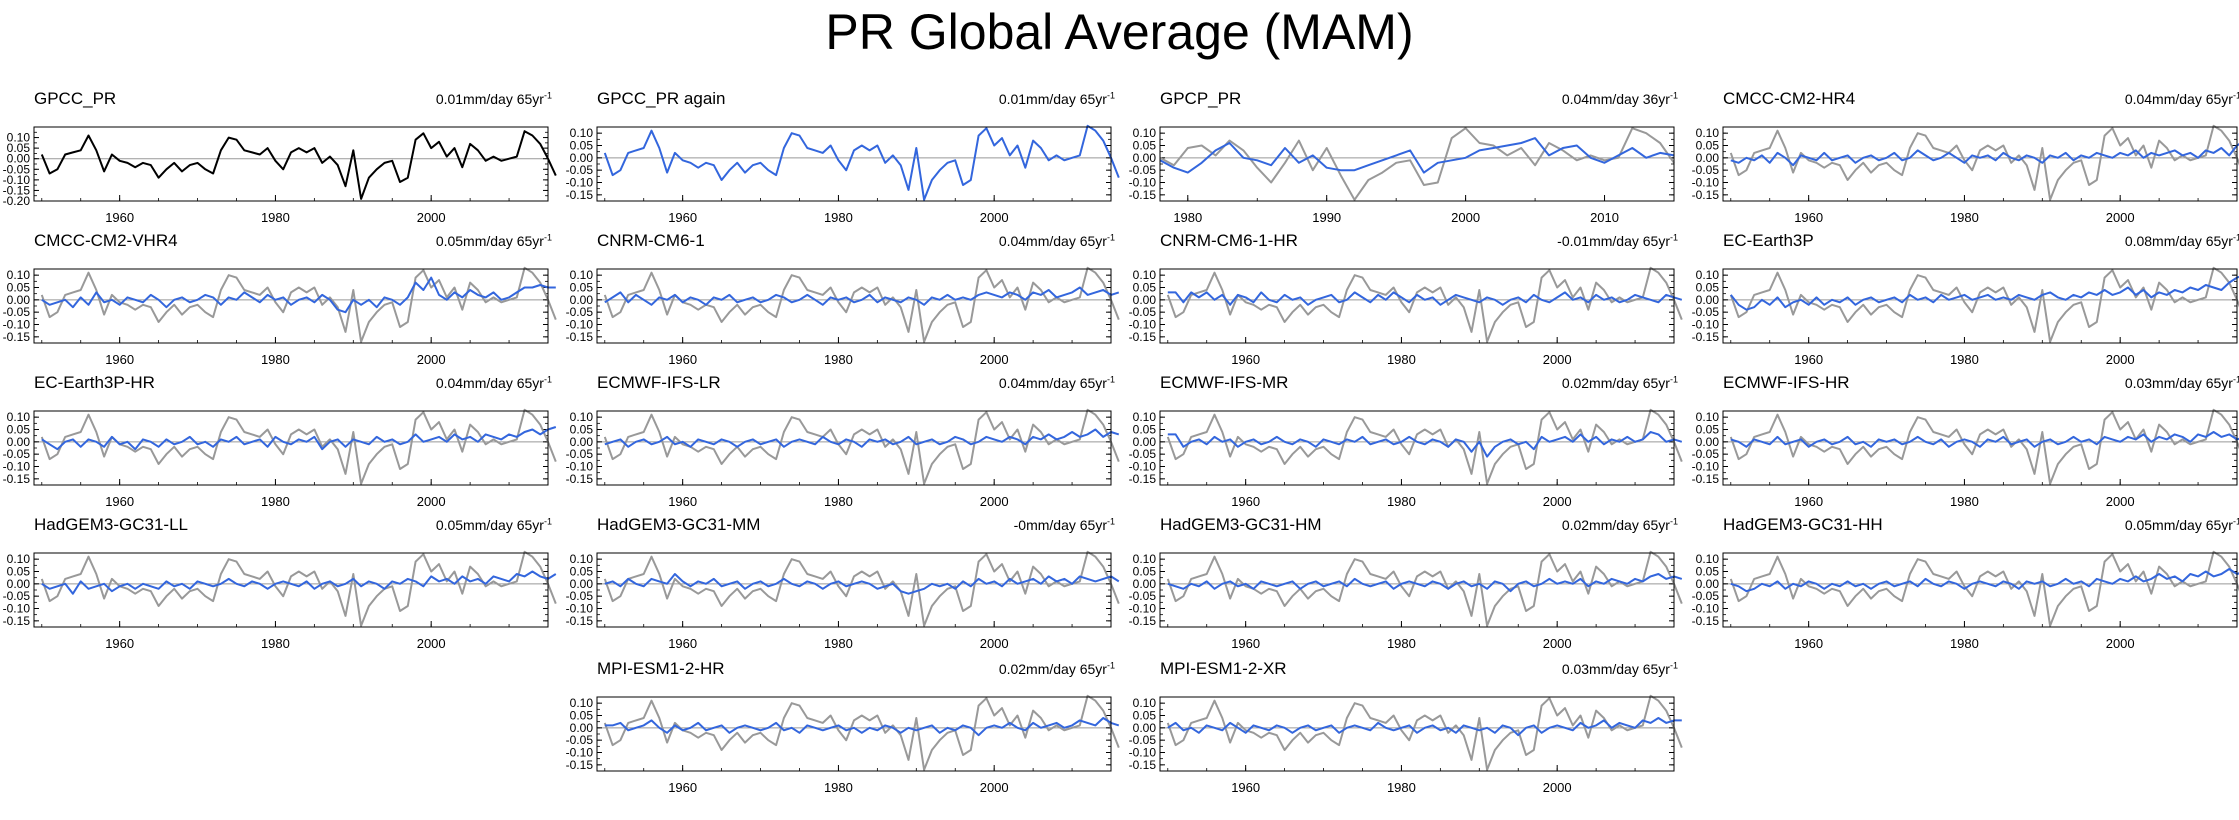 The image size is (2239, 820). What do you see at coordinates (1119, 32) in the screenshot?
I see `figure-title: PR Global Average (MAM)` at bounding box center [1119, 32].